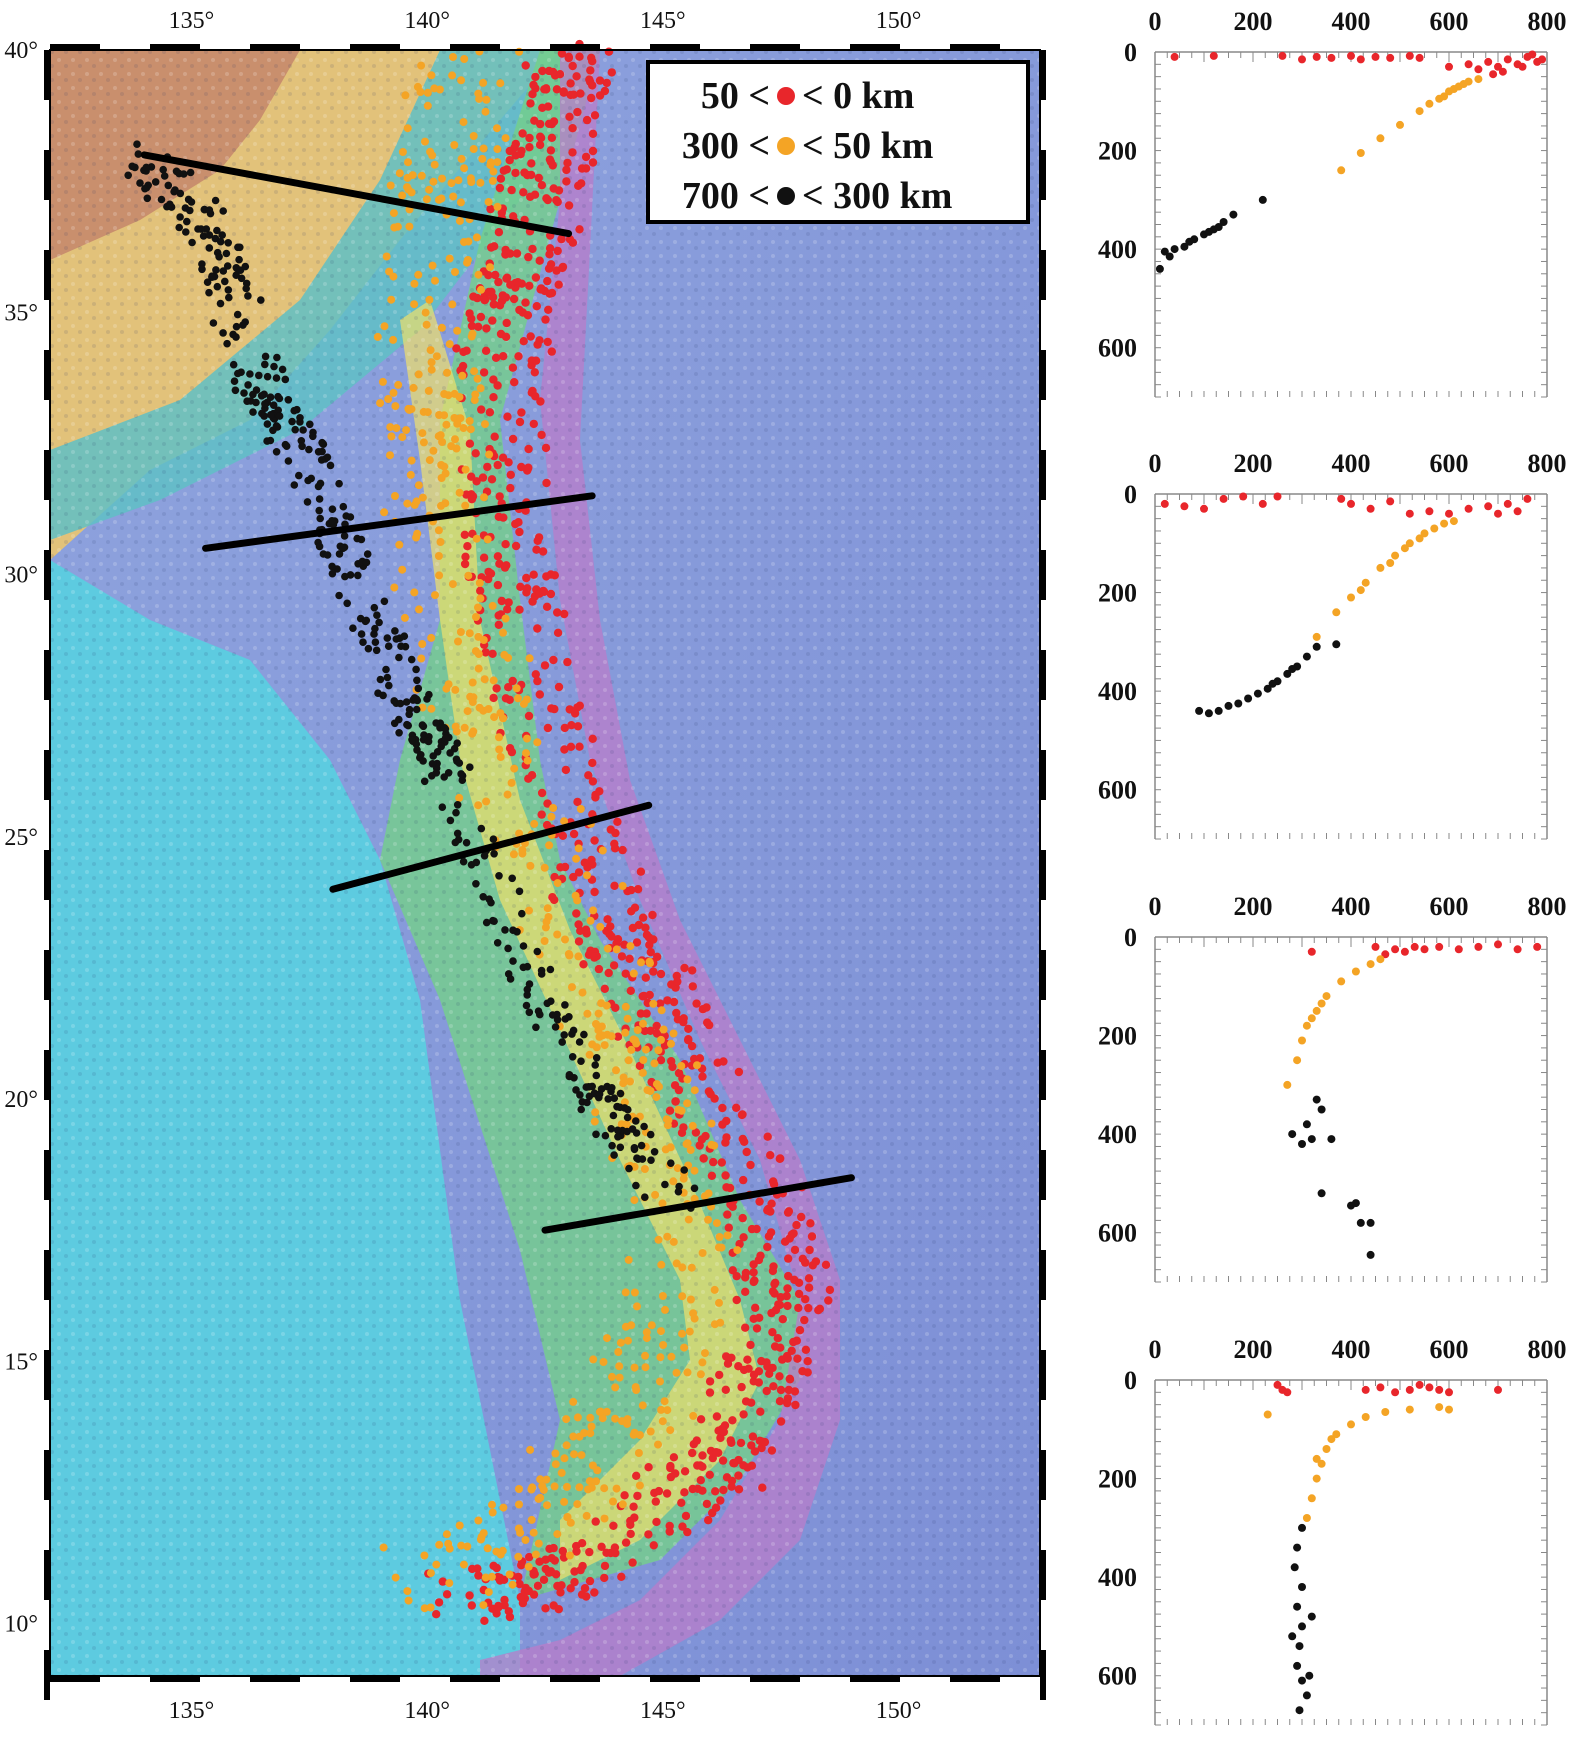  What do you see at coordinates (726, 196) in the screenshot?
I see `legend-left-label: 700 <` at bounding box center [726, 196].